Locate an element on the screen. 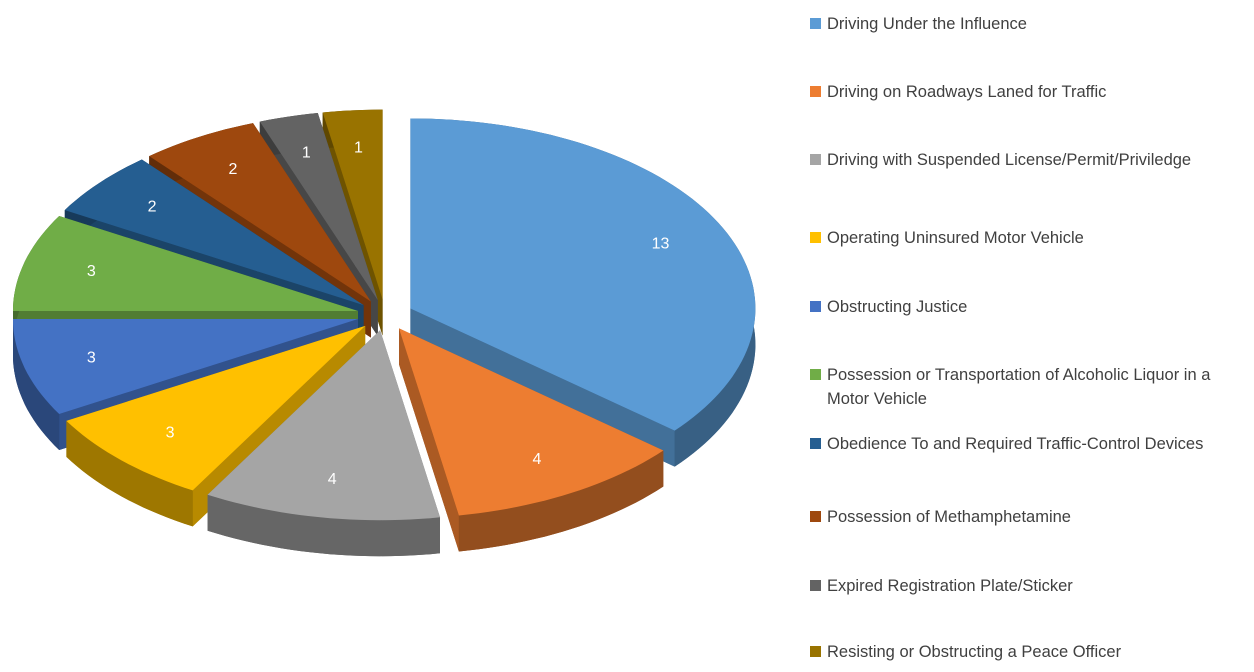 The width and height of the screenshot is (1254, 672). legend-item: Resisting or Obstructing a Peace Officer is located at coordinates (1030, 652).